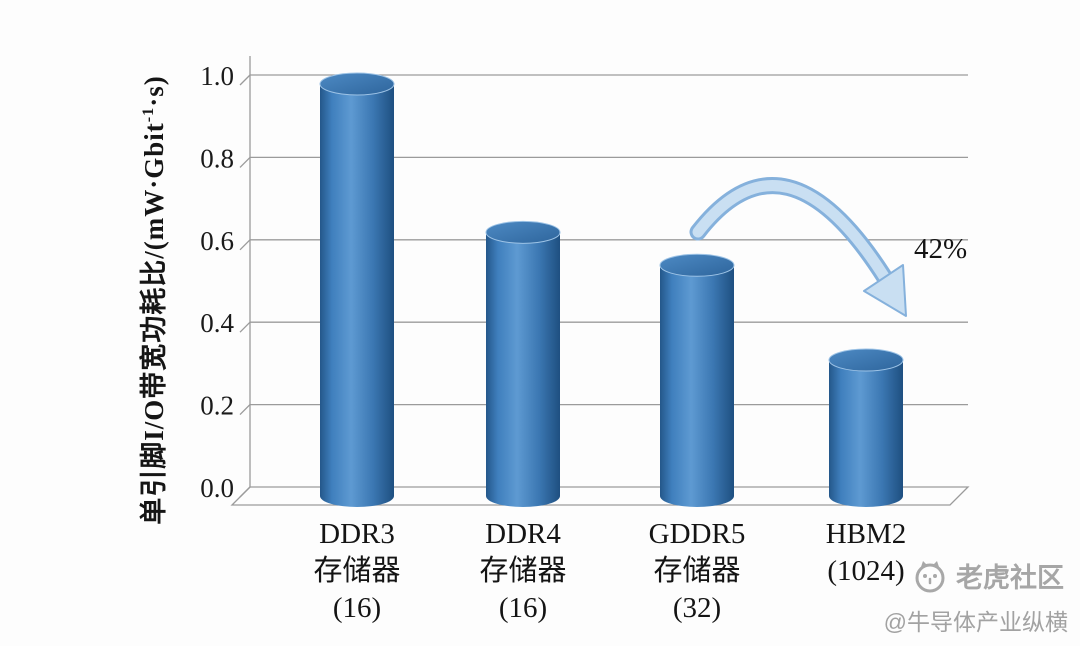 This screenshot has height=646, width=1080. I want to click on y-axis-title-superscript: -1, so click(148, 114).